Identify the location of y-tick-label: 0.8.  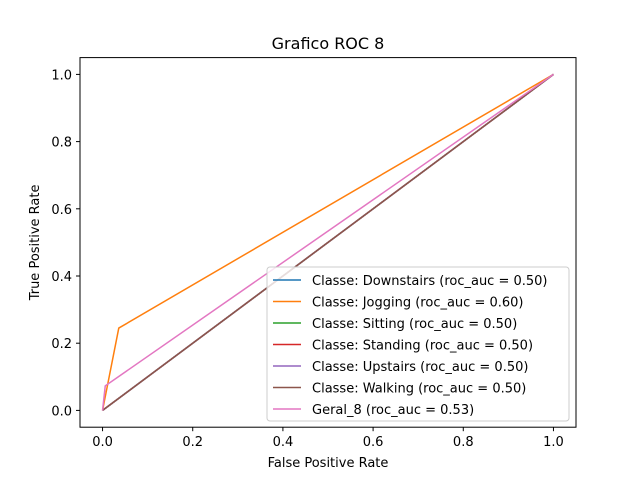
(61, 143).